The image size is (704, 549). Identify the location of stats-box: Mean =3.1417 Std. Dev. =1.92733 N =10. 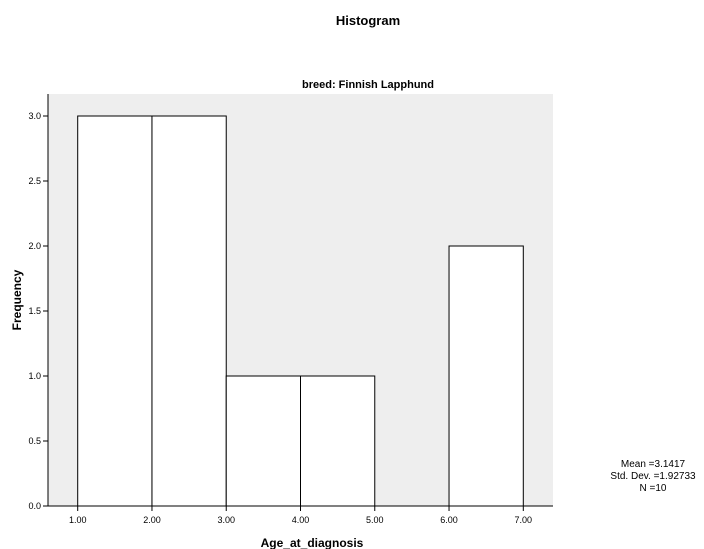
(653, 476).